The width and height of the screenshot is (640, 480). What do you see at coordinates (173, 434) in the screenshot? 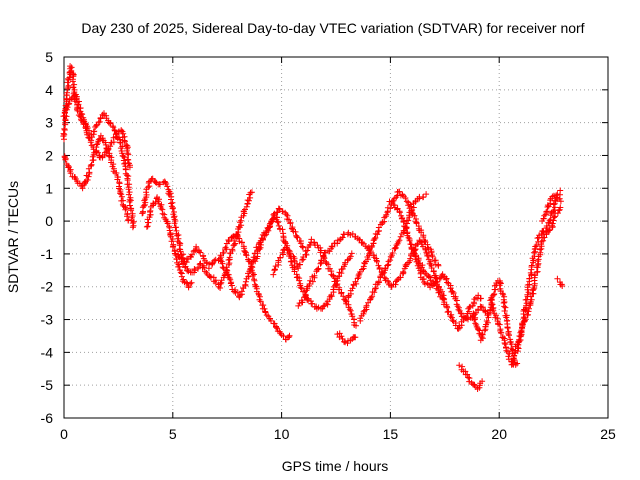
I see `x-tick-label: 5` at bounding box center [173, 434].